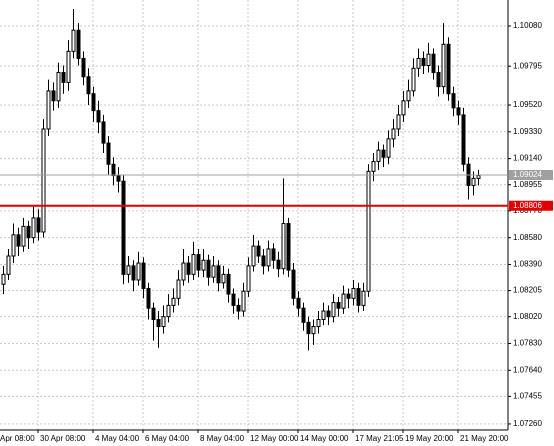  Describe the element at coordinates (429, 438) in the screenshot. I see `x-tick-label: 19 May 20:00` at that location.